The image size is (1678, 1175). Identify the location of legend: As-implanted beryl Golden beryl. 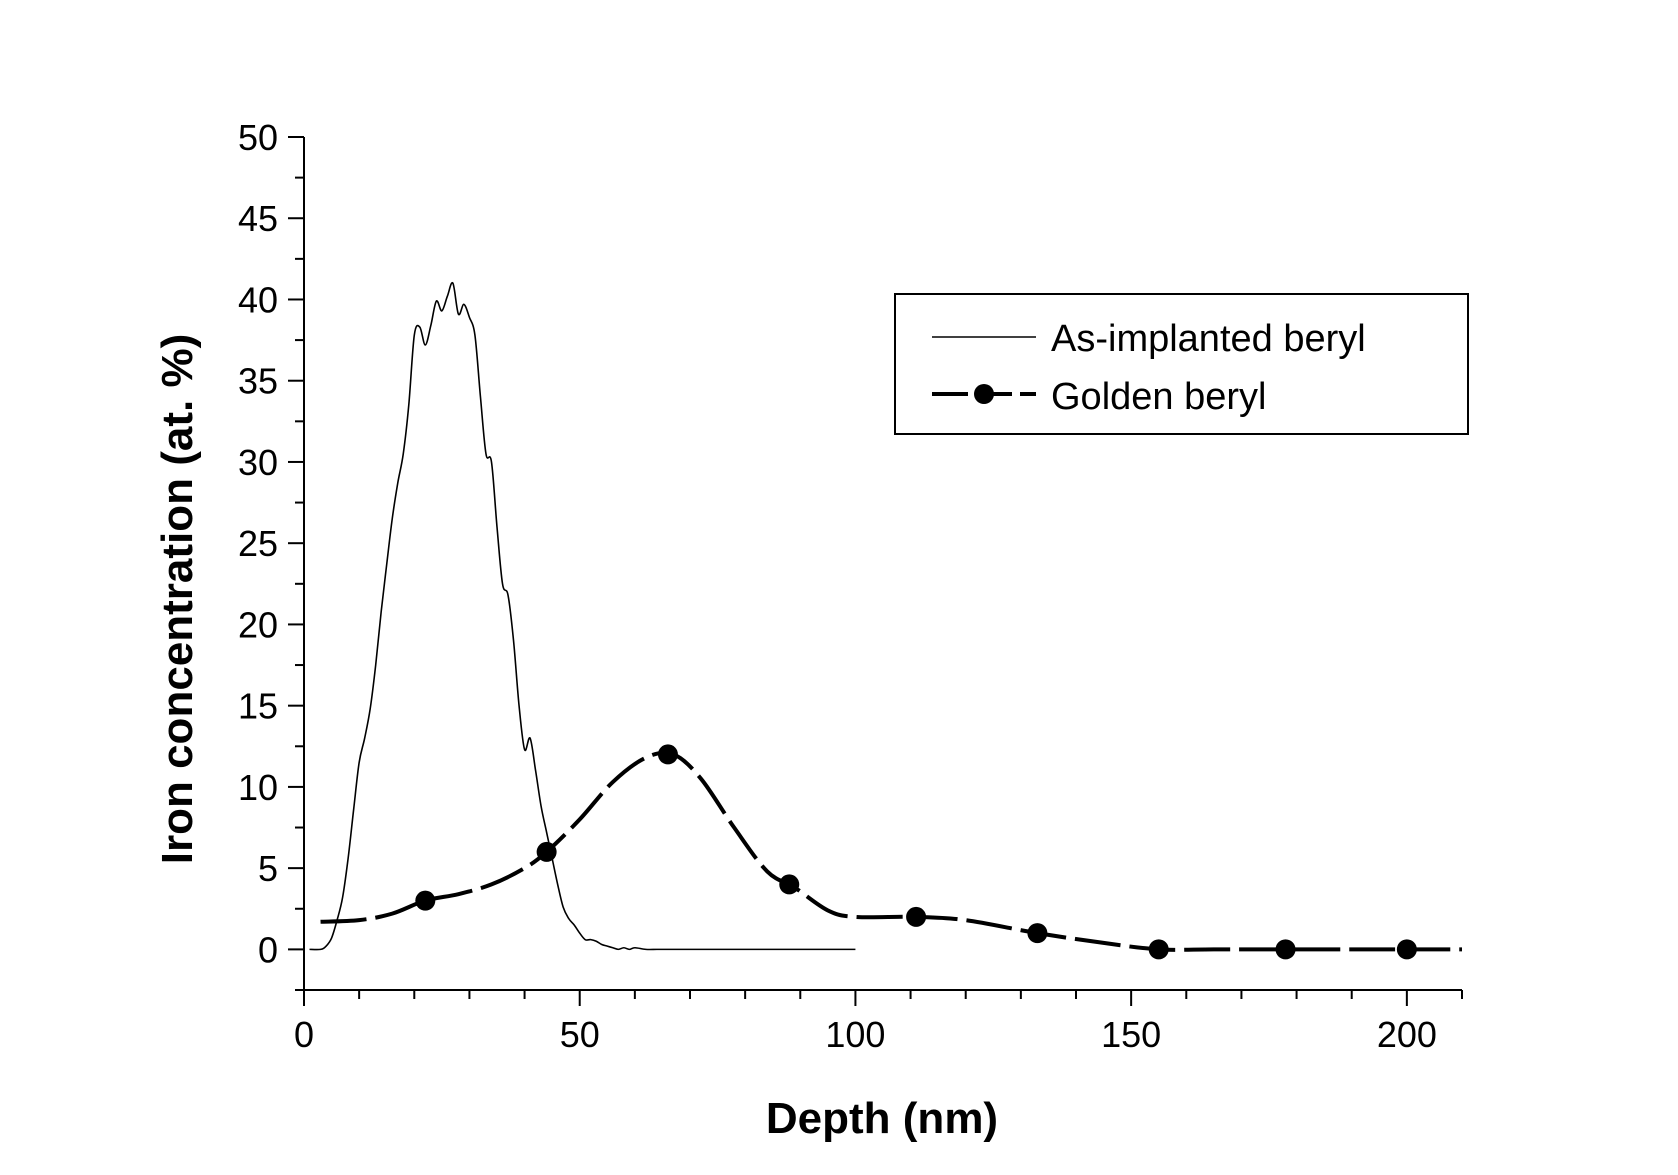
(1181, 364).